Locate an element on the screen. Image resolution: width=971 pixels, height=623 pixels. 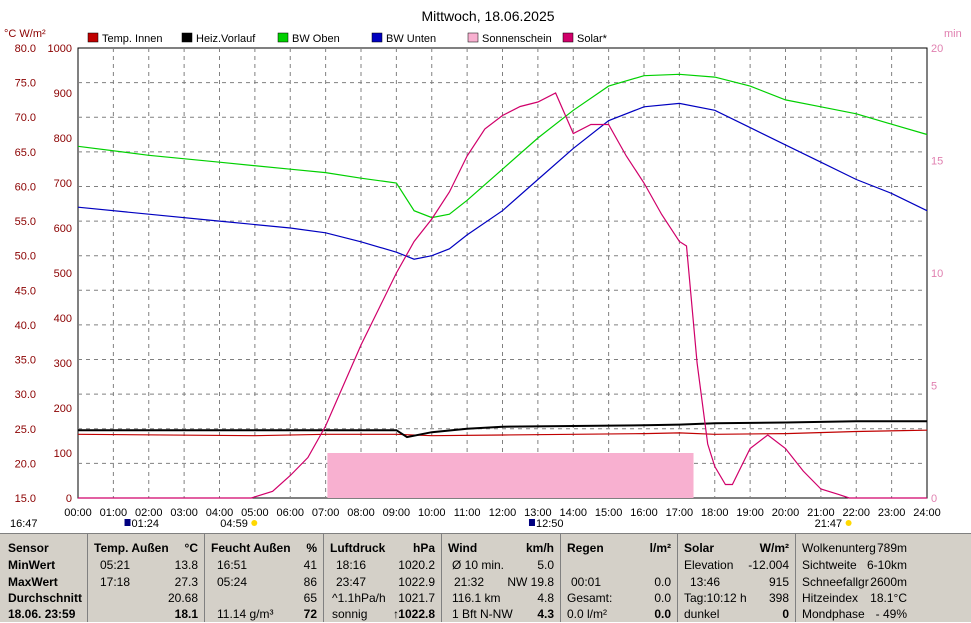
press-min: 1020.2 is located at coordinates (416, 565).